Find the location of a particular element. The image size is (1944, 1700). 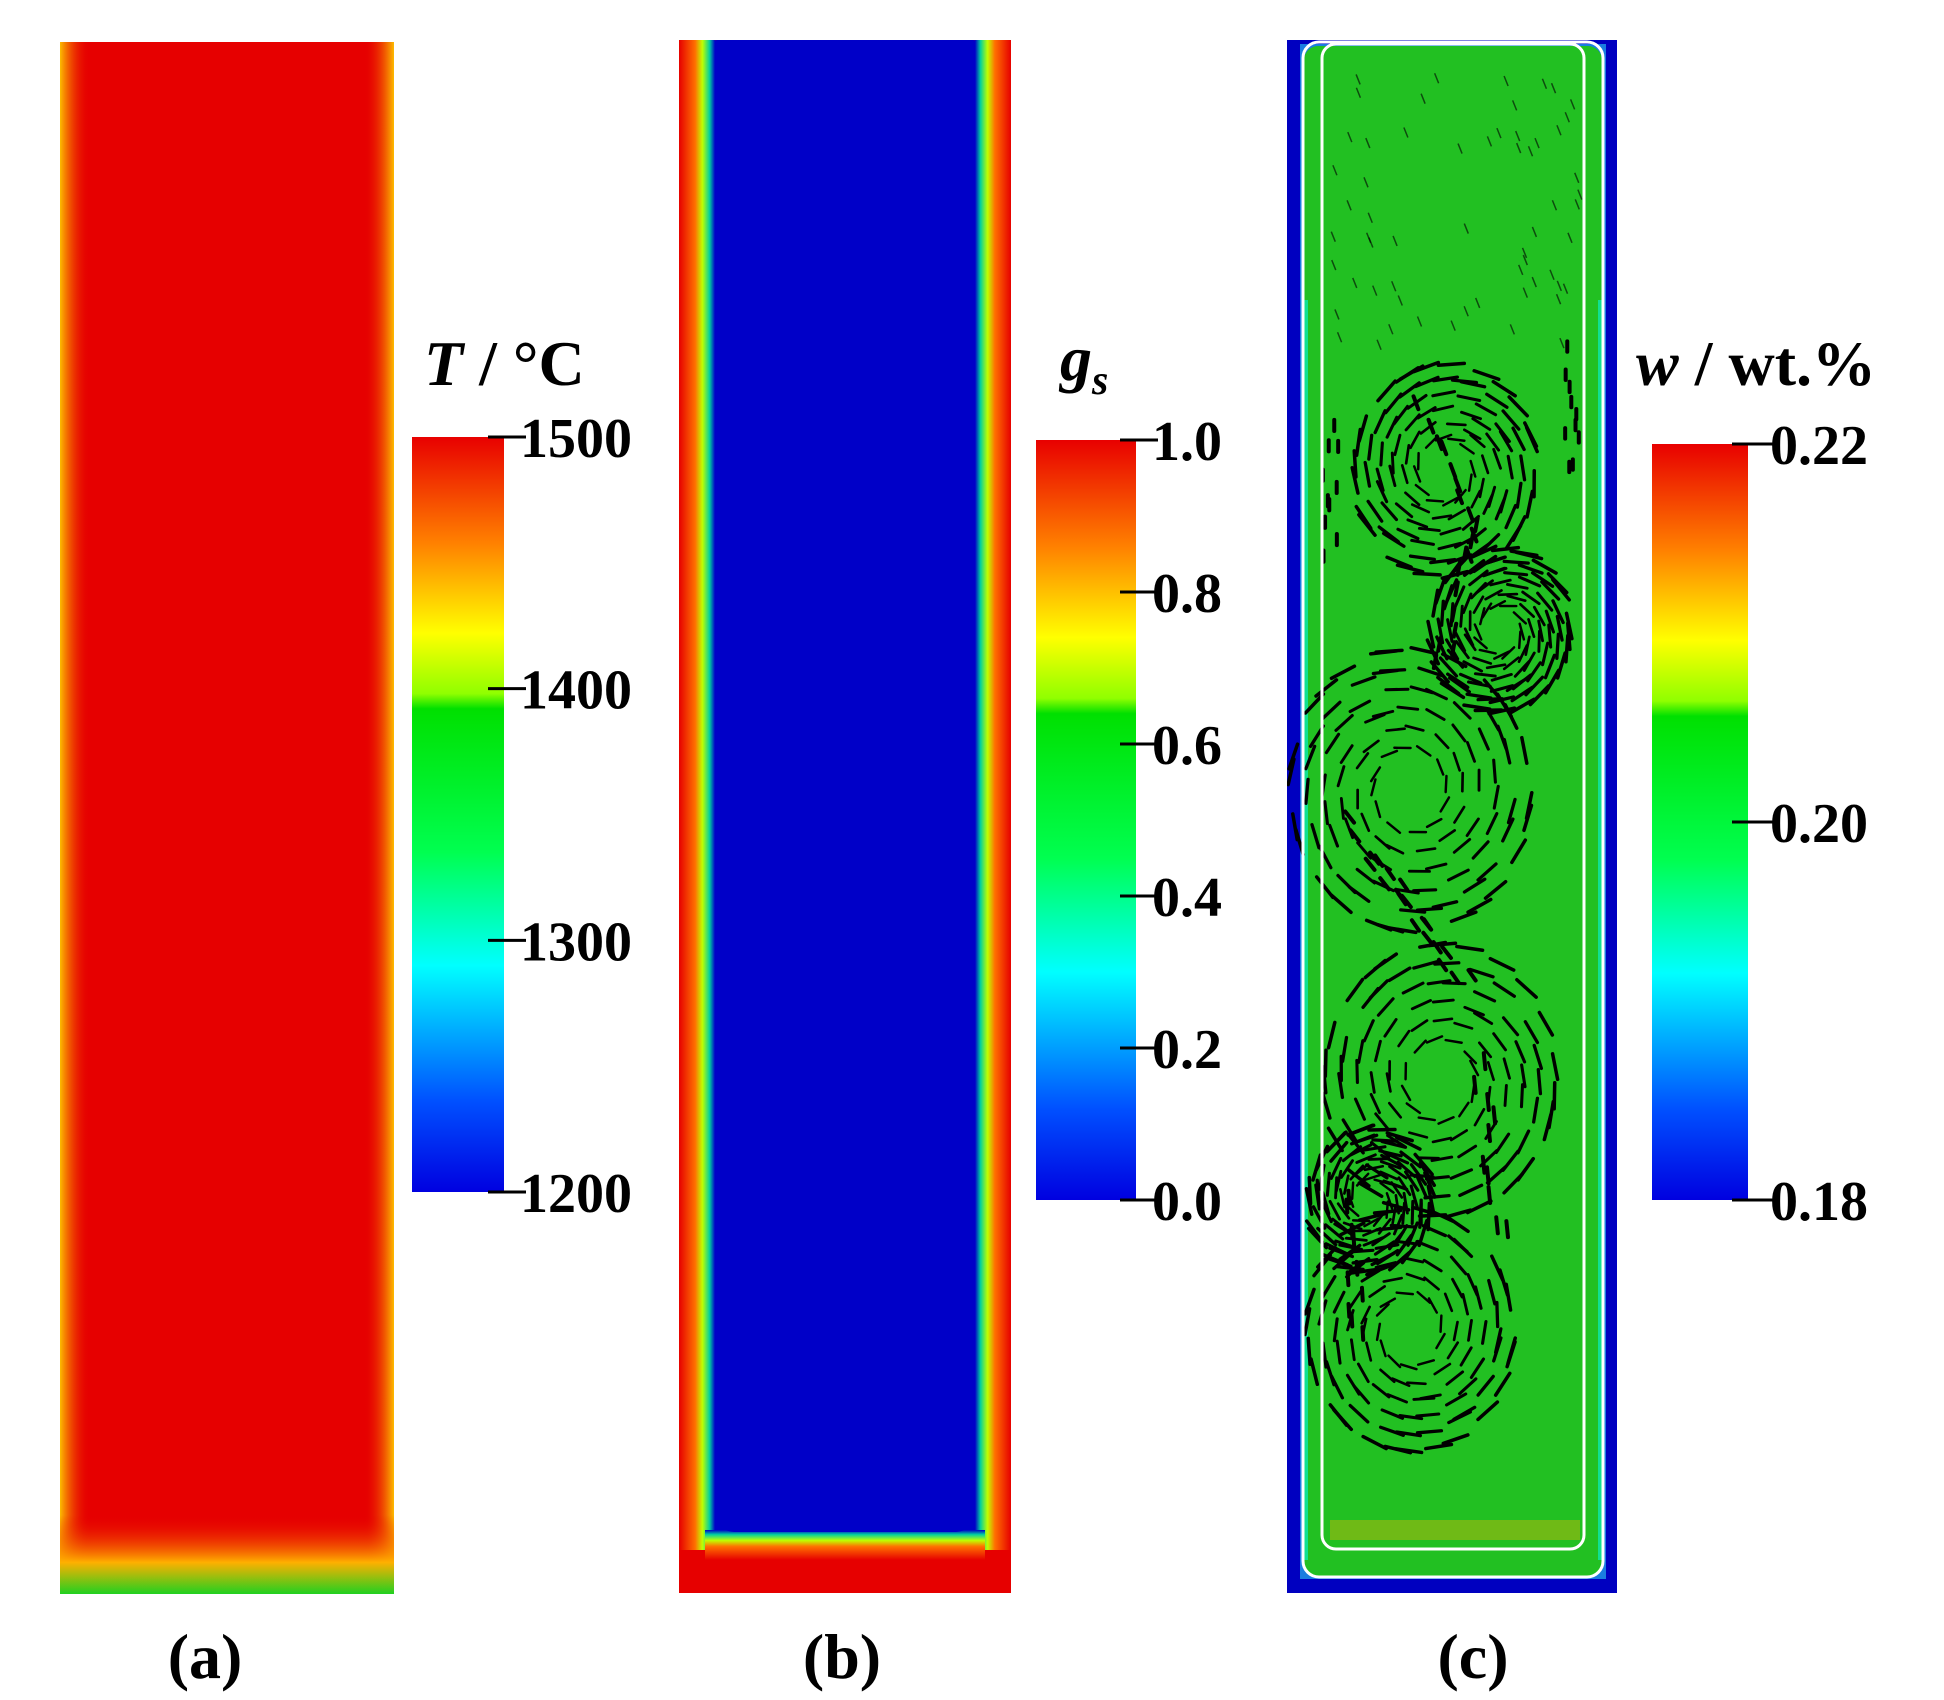

panel-label-a: (a) is located at coordinates (205, 1656).